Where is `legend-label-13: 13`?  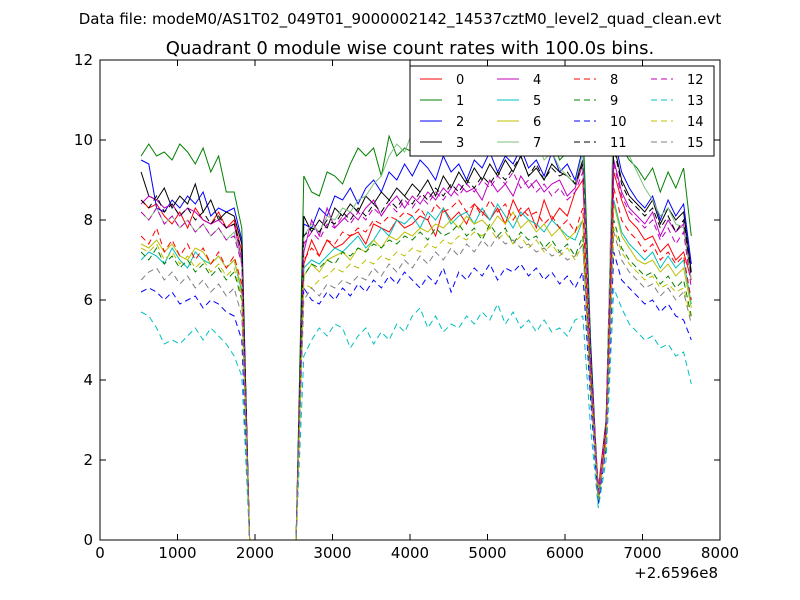
legend-label-13: 13 is located at coordinates (695, 101).